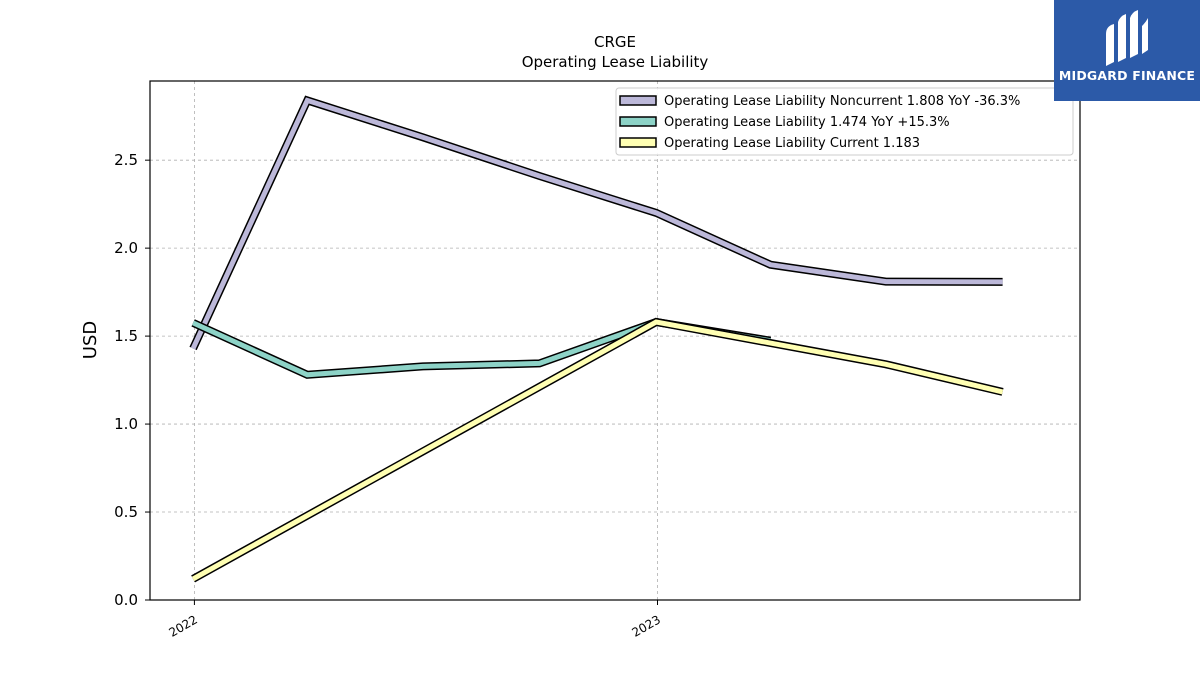 The height and width of the screenshot is (675, 1200). Describe the element at coordinates (182, 625) in the screenshot. I see `x-tick-label: 2022` at that location.